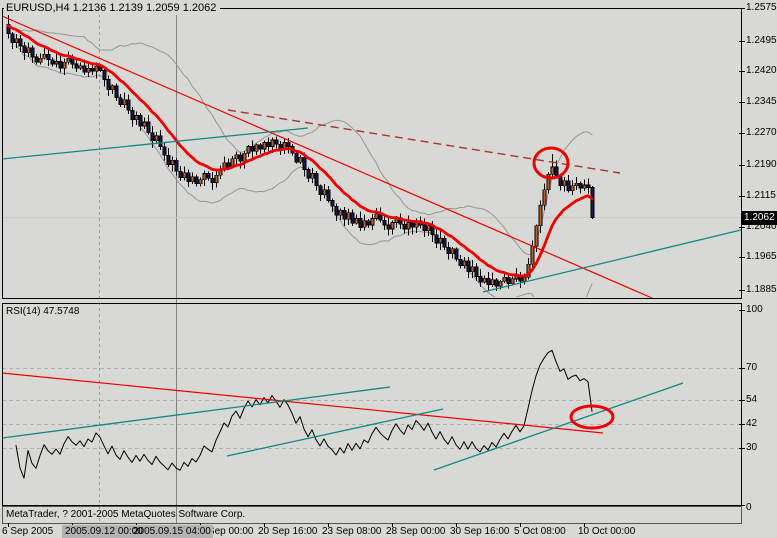 The height and width of the screenshot is (538, 777). What do you see at coordinates (761, 7) in the screenshot?
I see `price-axis-label: 1.2575` at bounding box center [761, 7].